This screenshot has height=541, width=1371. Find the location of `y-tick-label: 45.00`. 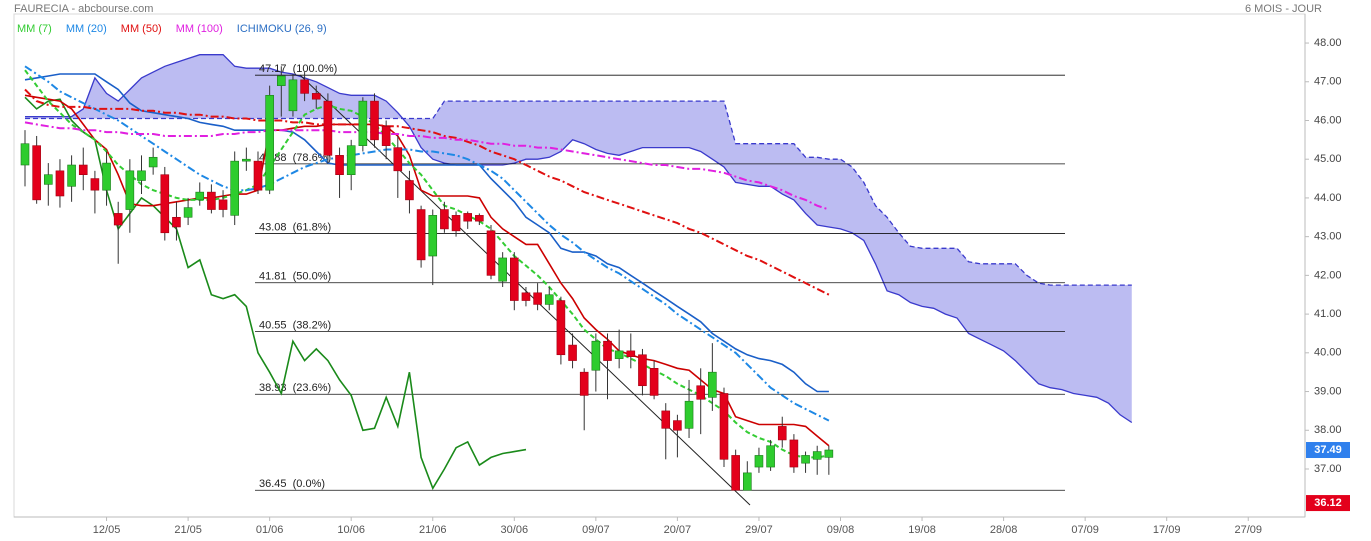

y-tick-label: 45.00 is located at coordinates (1328, 159).